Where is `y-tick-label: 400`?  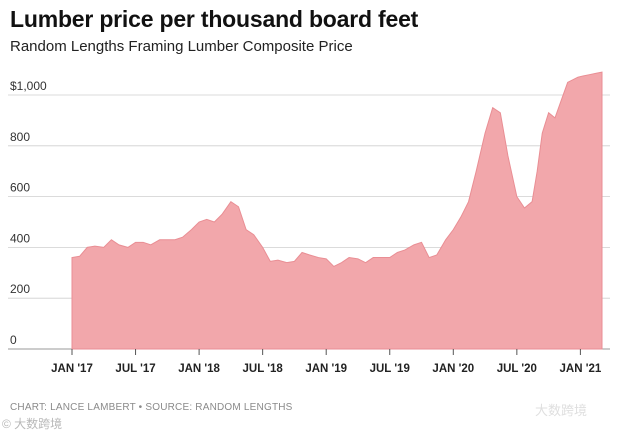 y-tick-label: 400 is located at coordinates (20, 238).